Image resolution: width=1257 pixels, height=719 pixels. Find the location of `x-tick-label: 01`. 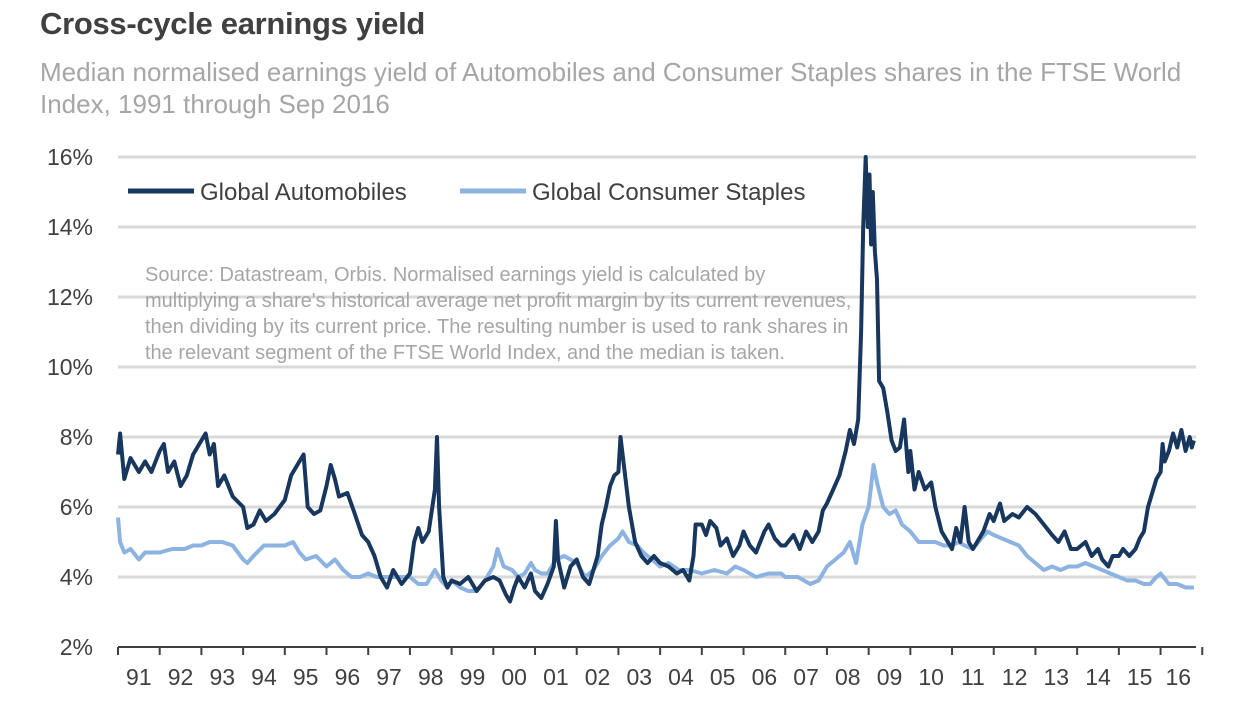

x-tick-label: 01 is located at coordinates (556, 677).